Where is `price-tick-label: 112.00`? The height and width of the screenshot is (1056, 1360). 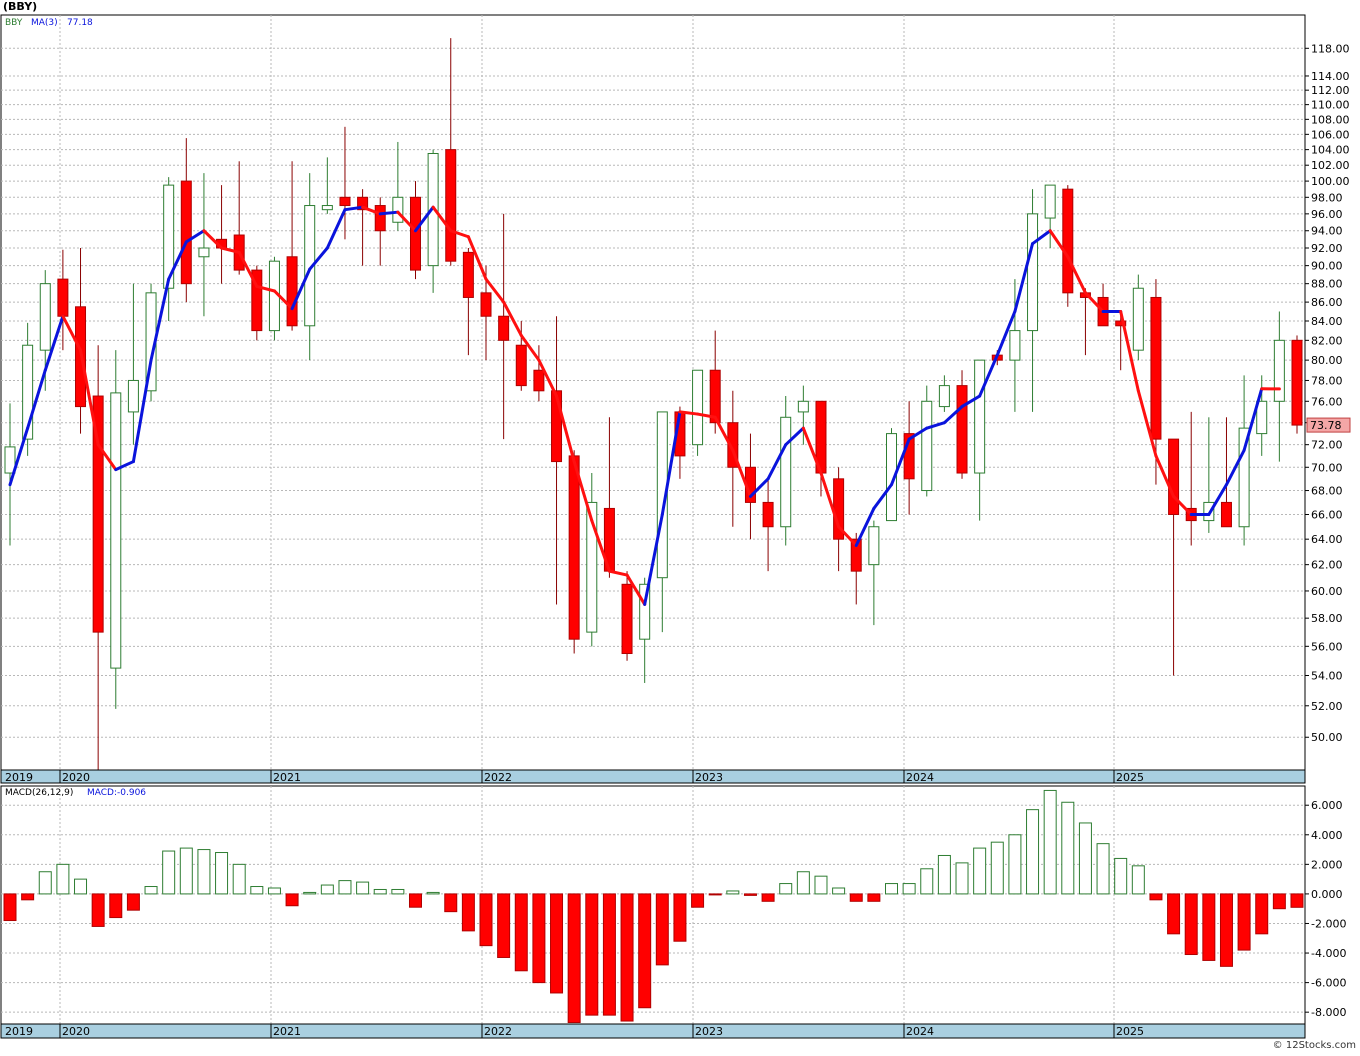 price-tick-label: 112.00 is located at coordinates (1330, 90).